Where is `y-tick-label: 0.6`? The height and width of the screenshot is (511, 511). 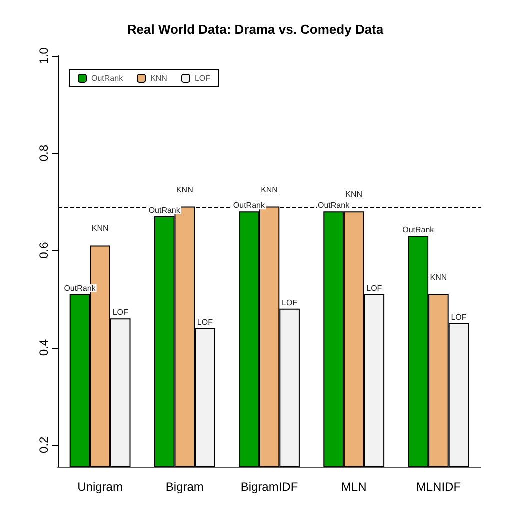
y-tick-label: 0.6 is located at coordinates (44, 250).